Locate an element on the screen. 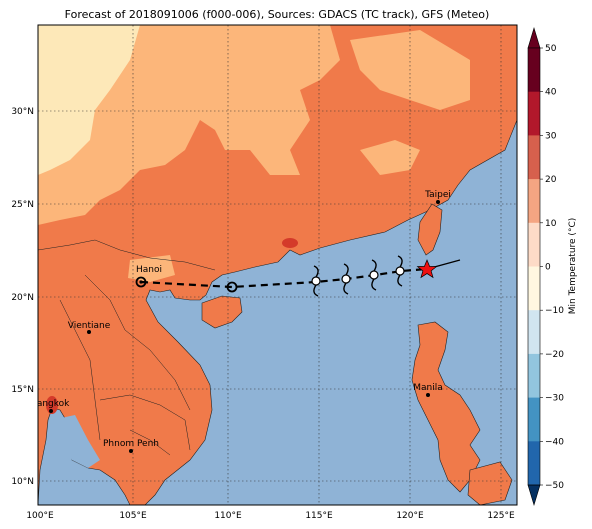  city-label-phnom-penh: Phnom Penh is located at coordinates (131, 444).